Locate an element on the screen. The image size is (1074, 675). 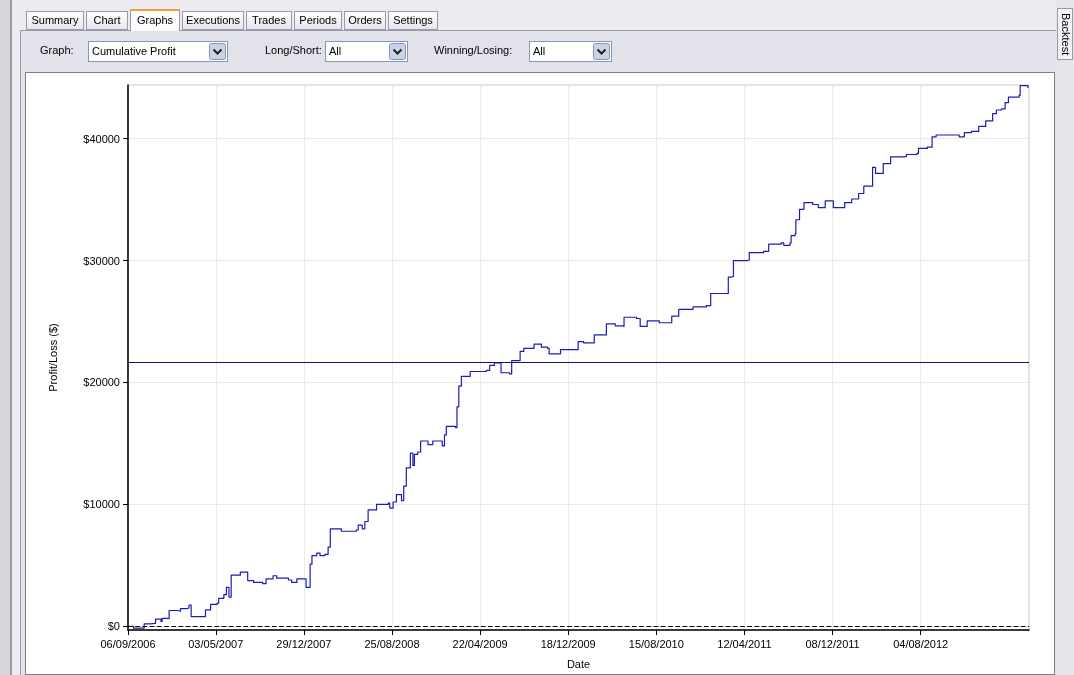
dropdown-field: Cumulative Profit is located at coordinates (158, 51).